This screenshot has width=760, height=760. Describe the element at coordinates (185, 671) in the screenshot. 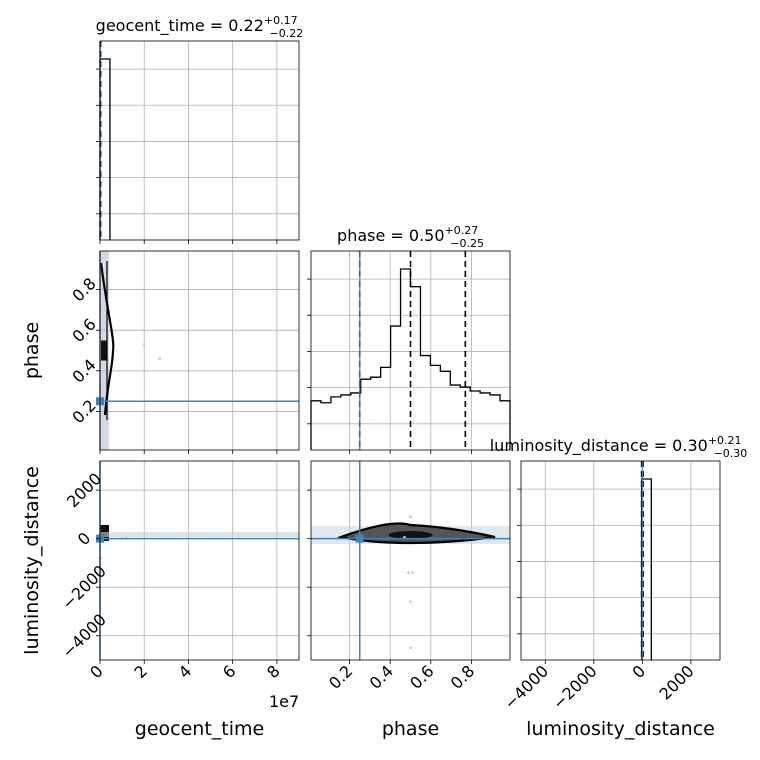

I see `x-tick-label: 4` at that location.